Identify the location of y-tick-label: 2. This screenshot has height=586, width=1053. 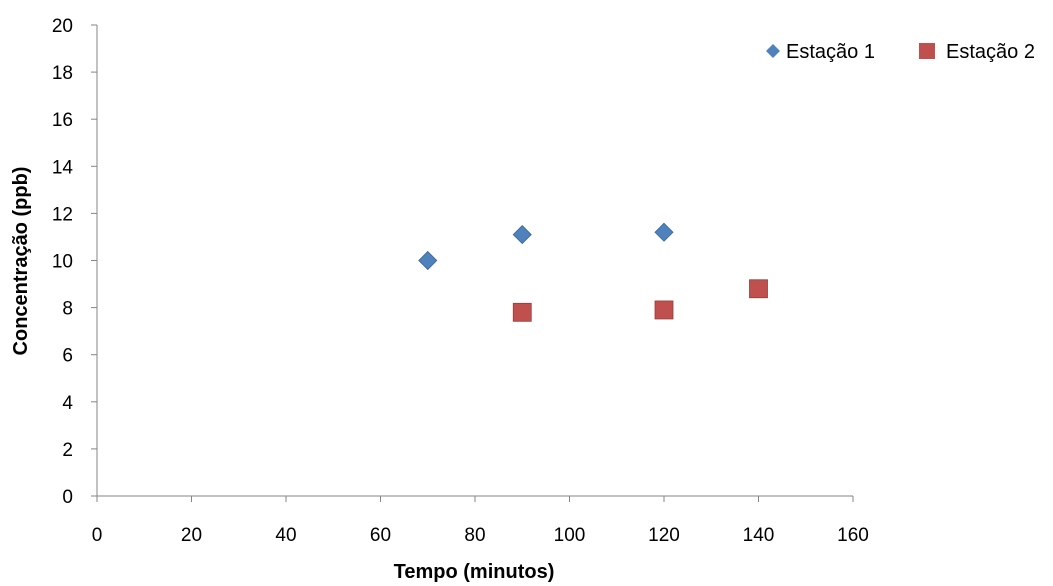
(67, 450).